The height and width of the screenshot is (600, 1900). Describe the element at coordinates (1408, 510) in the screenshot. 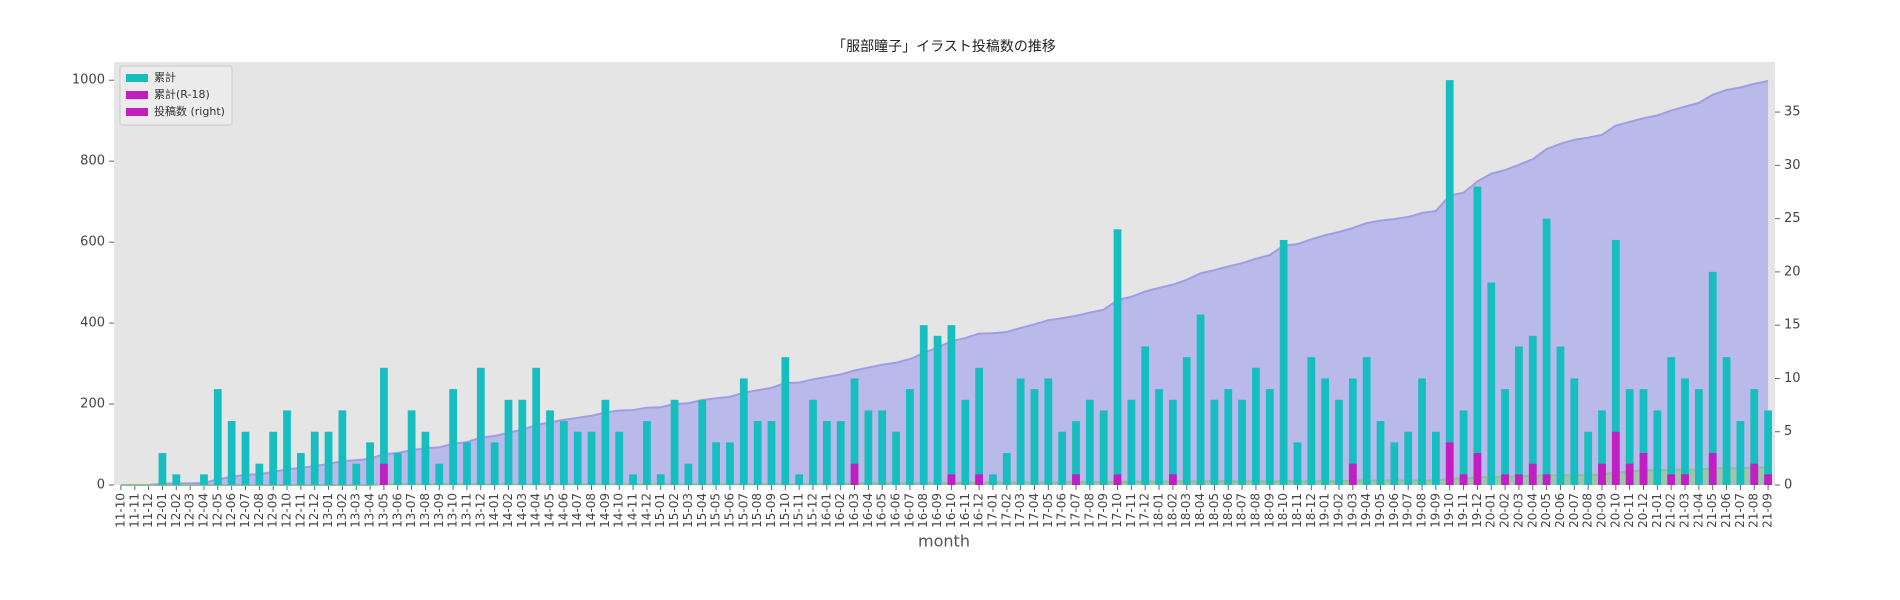

I see `x-tick-label: 19-07` at that location.